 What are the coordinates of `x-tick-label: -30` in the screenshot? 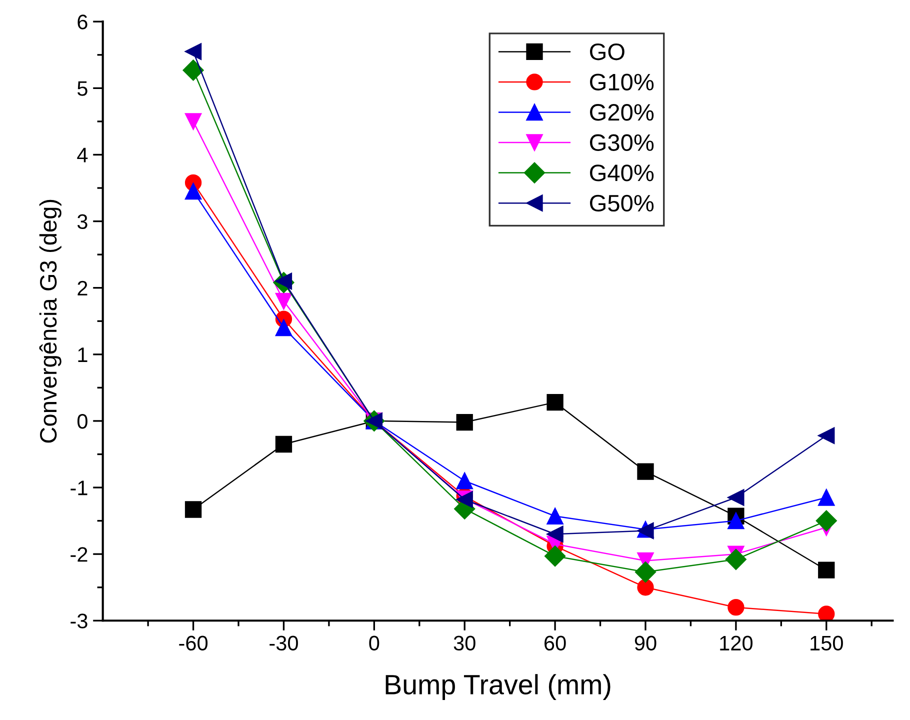 It's located at (284, 643).